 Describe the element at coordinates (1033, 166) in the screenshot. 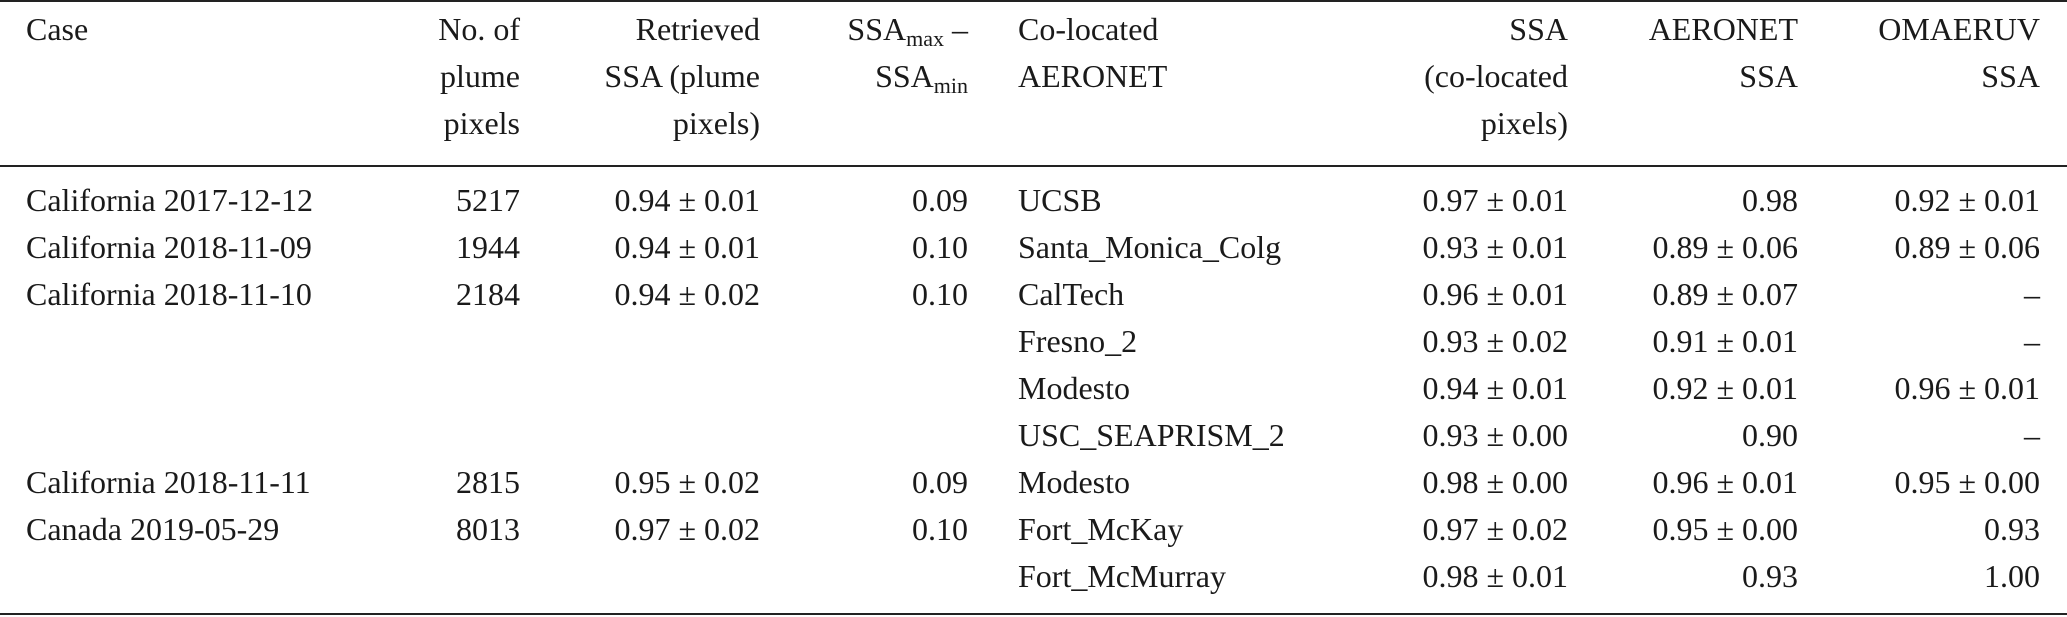

I see `table-header-rule` at that location.